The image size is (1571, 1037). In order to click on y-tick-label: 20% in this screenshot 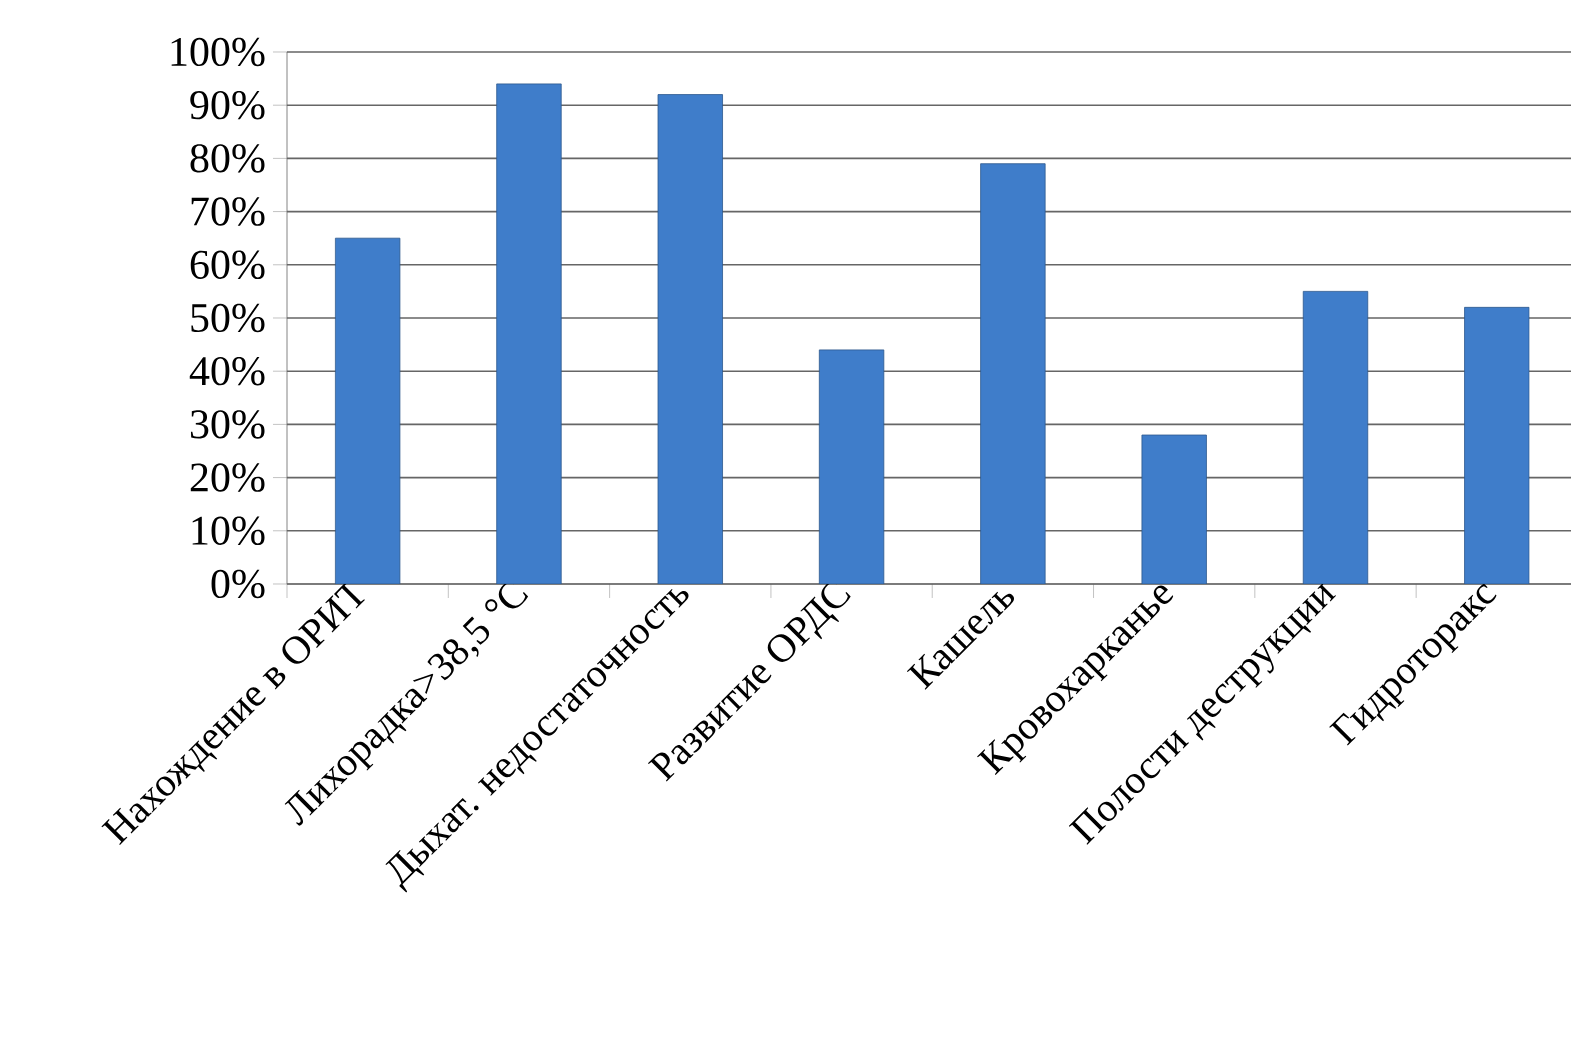, I will do `click(227, 477)`.